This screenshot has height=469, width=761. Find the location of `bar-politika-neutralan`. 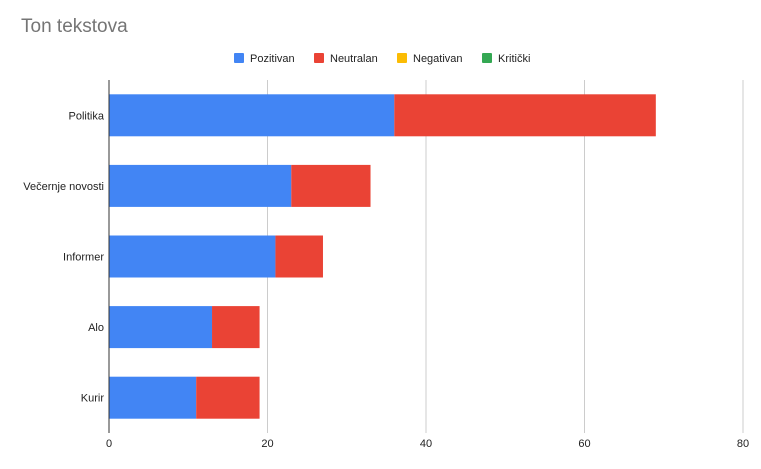

bar-politika-neutralan is located at coordinates (525, 115).